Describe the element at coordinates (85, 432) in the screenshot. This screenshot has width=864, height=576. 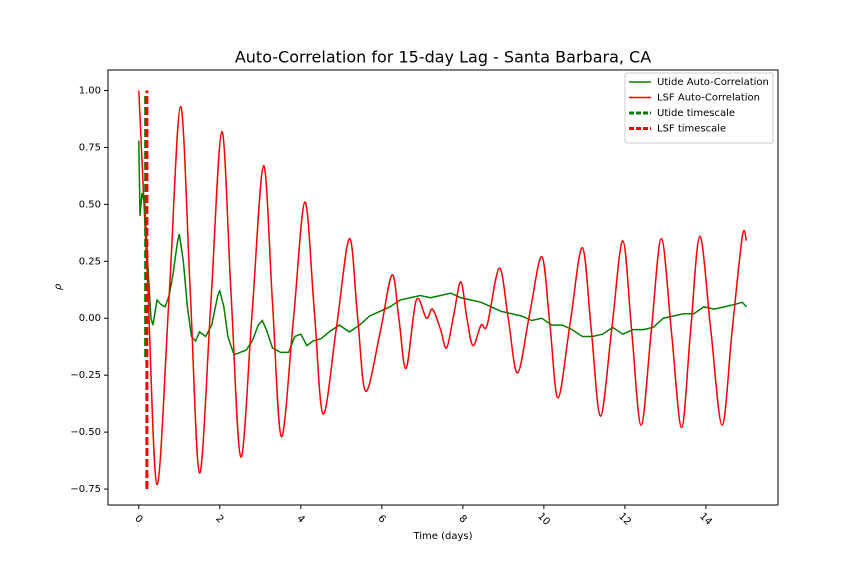
I see `y-tick-label: −0.50` at that location.